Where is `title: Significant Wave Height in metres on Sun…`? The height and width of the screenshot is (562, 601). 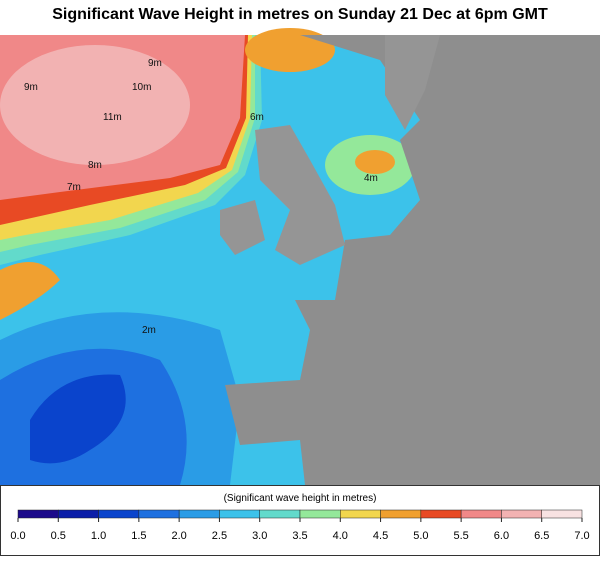
title: Significant Wave Height in metres on Sun… is located at coordinates (300, 14).